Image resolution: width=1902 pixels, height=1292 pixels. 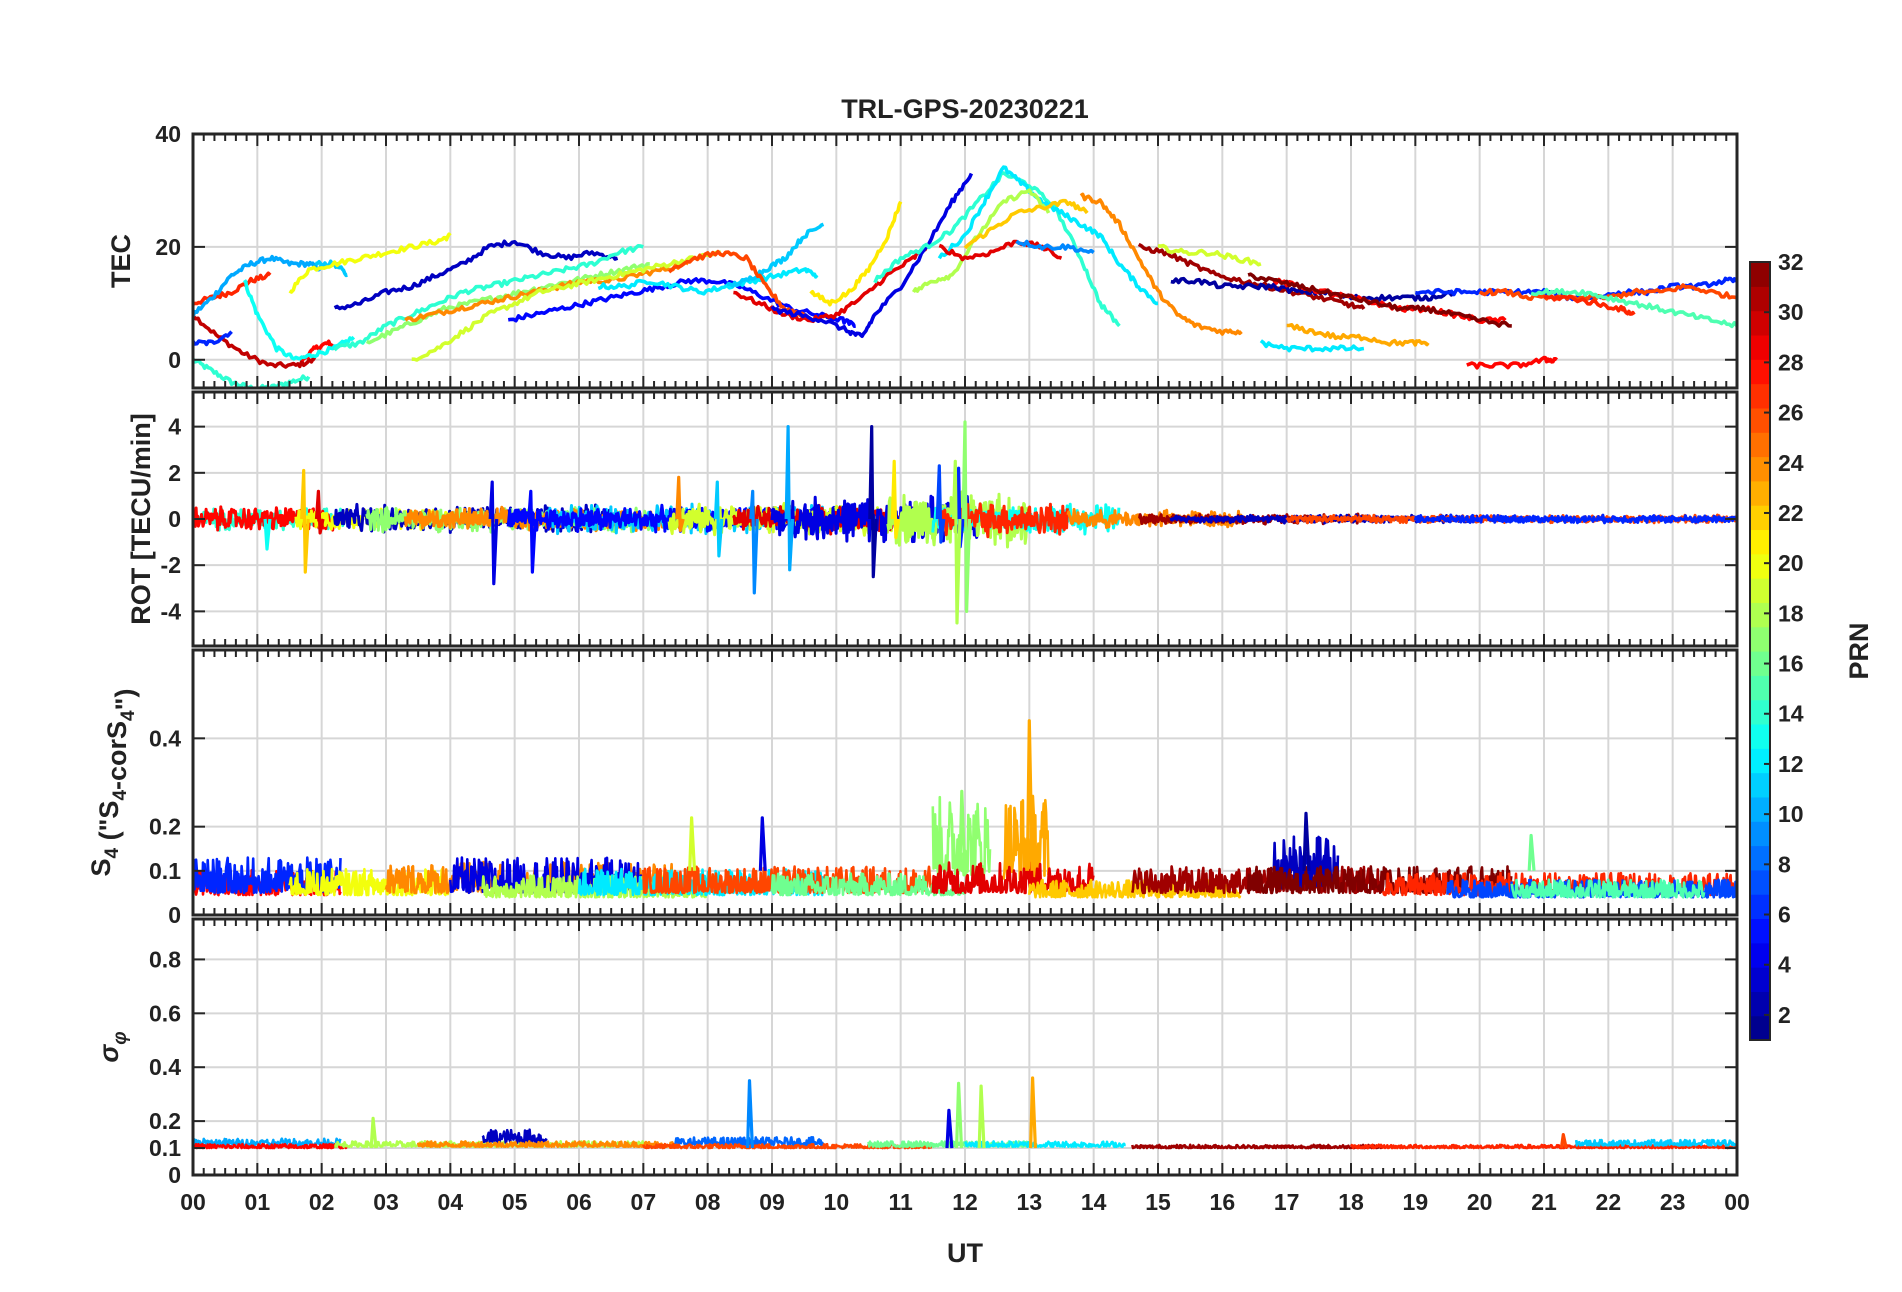 I want to click on x-tick-label: 06, so click(x=579, y=1202).